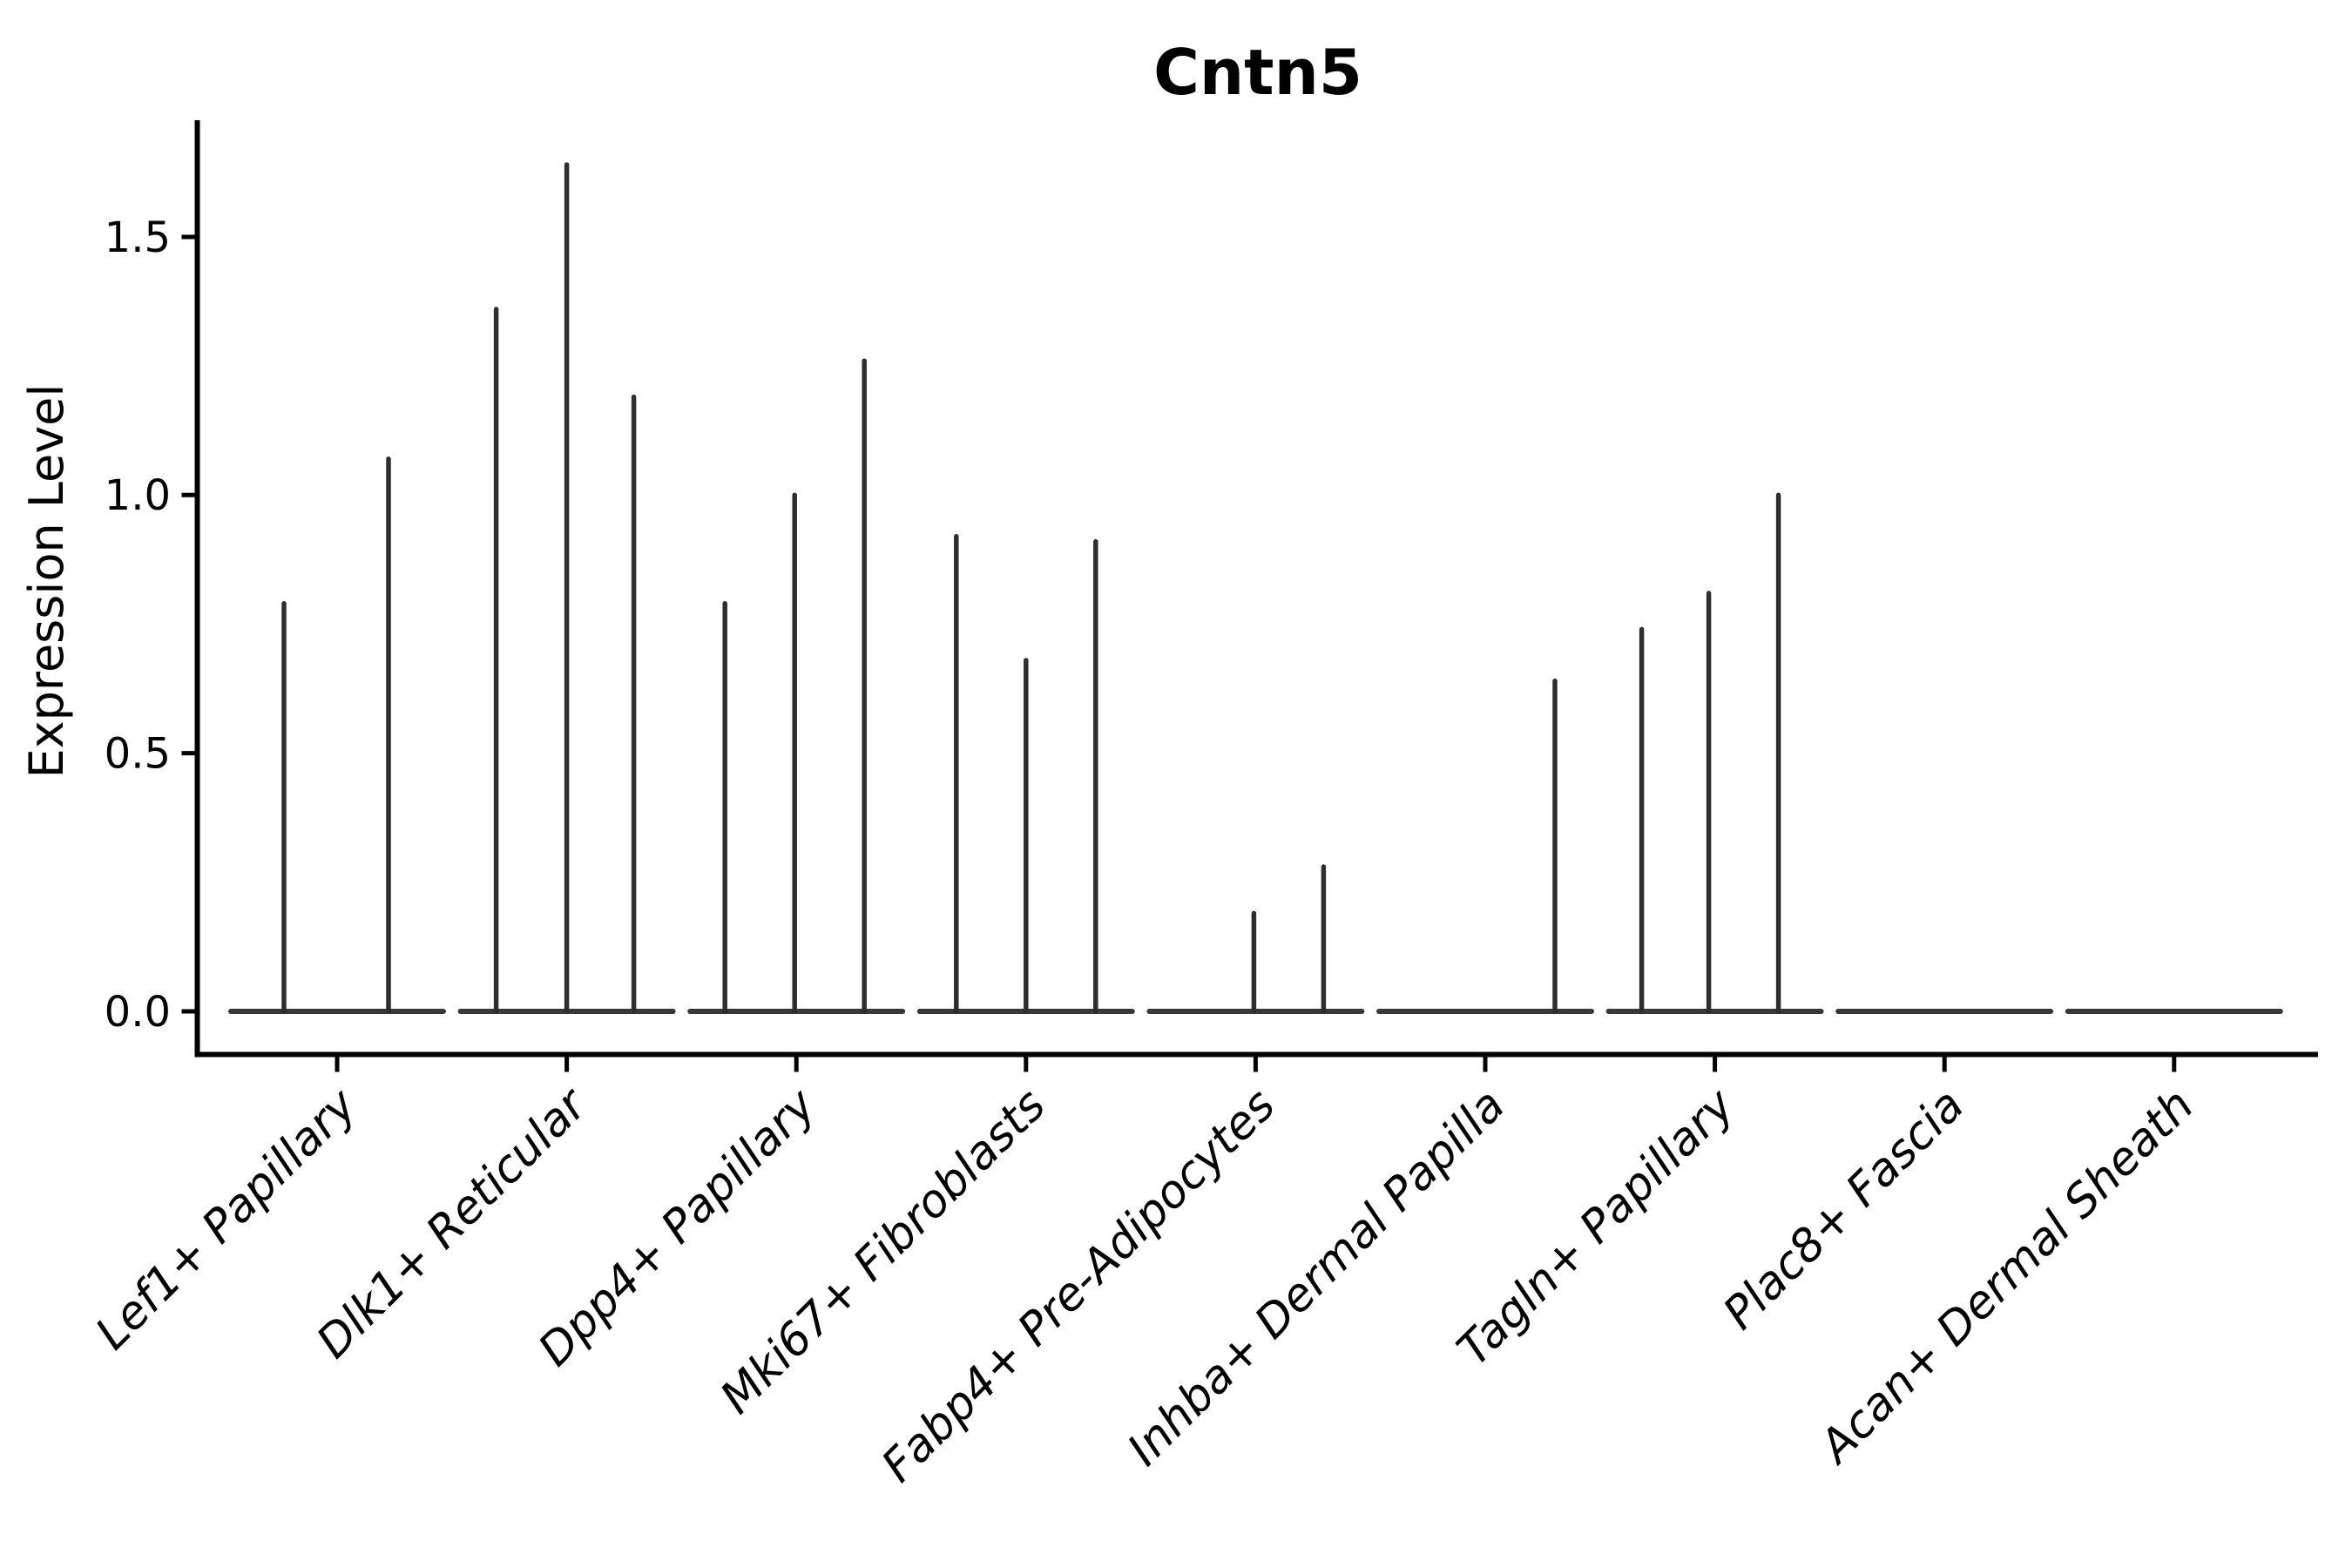  I want to click on y-axis-ticks: 0.0 0.5 1.0 1.5, so click(151, 625).